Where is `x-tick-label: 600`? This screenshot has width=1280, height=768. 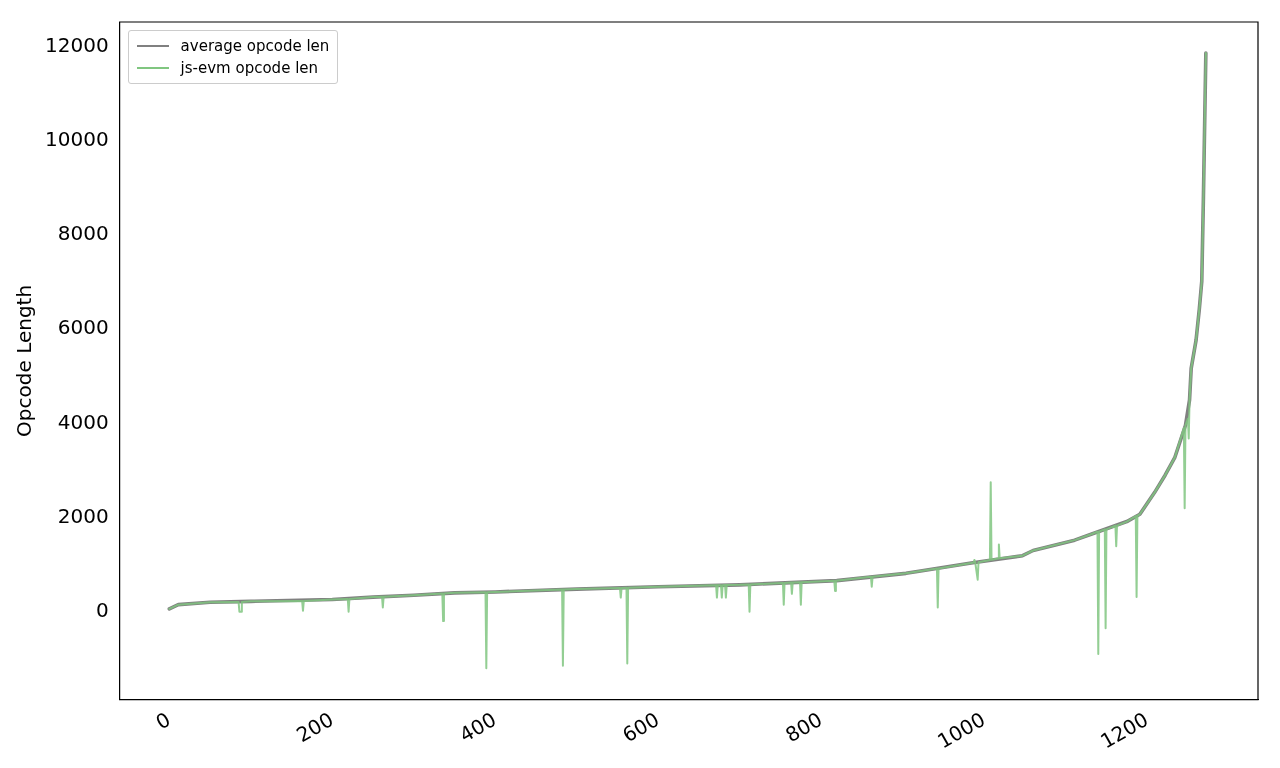 x-tick-label: 600 is located at coordinates (641, 727).